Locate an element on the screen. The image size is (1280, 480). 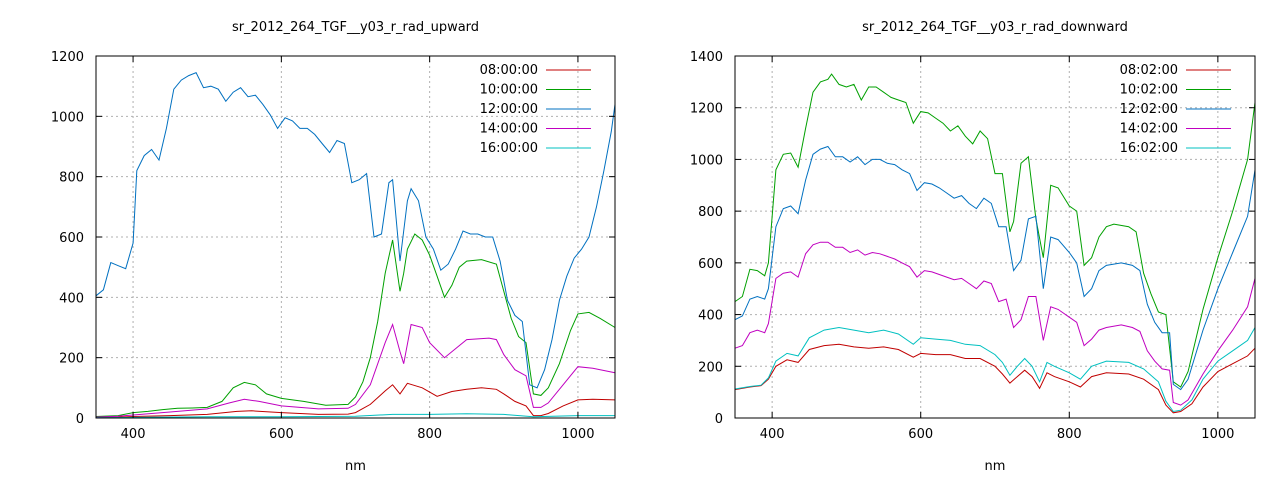
legend-entry-label: 08:02:00 is located at coordinates (1149, 70).